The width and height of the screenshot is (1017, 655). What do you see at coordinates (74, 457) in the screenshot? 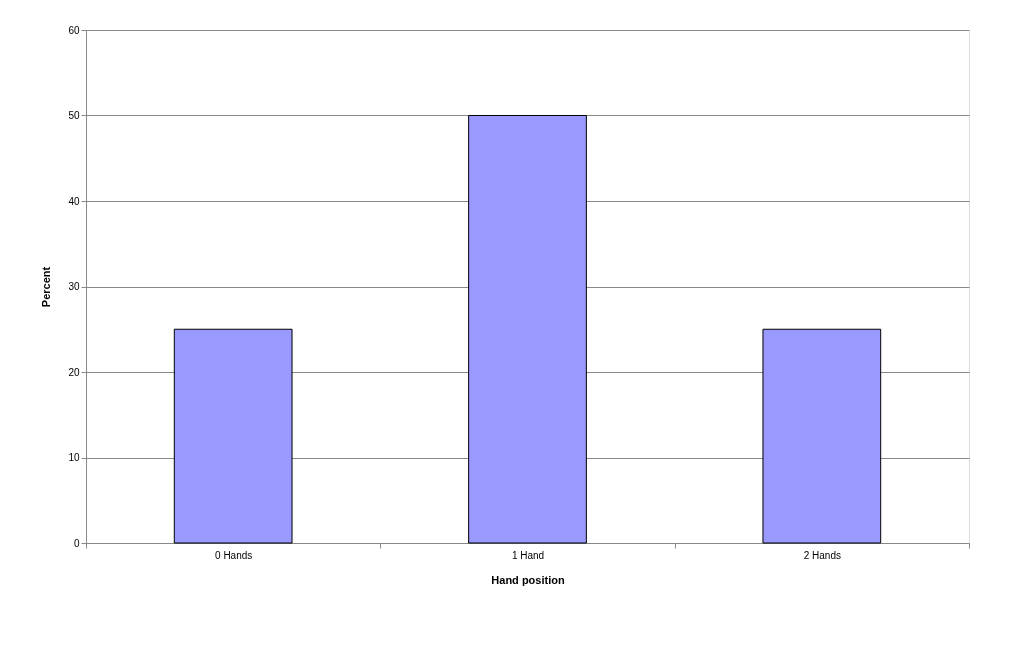
I see `y-tick-label: 10` at bounding box center [74, 457].